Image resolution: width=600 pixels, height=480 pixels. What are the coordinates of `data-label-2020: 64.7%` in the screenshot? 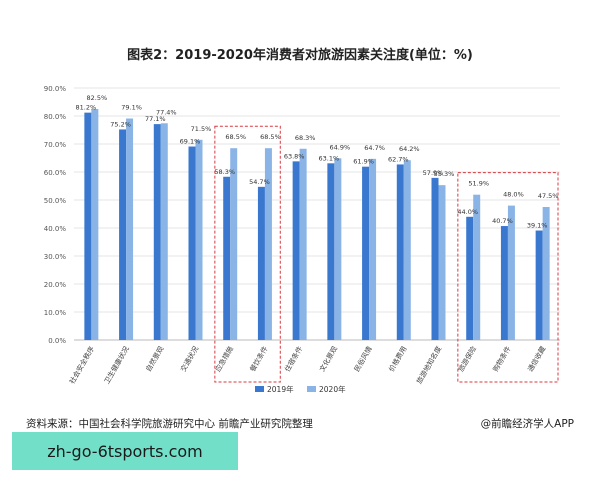 It's located at (374, 148).